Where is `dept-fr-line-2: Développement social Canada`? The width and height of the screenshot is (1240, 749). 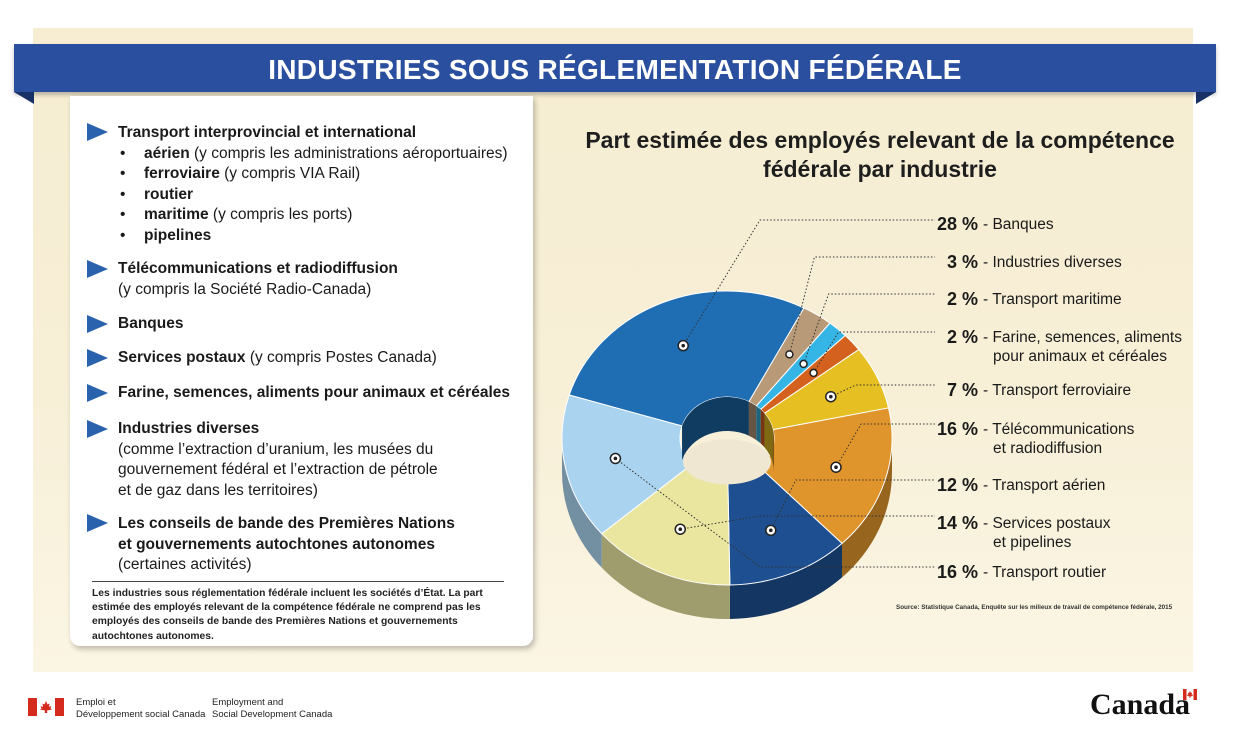
dept-fr-line-2: Développement social Canada is located at coordinates (141, 714).